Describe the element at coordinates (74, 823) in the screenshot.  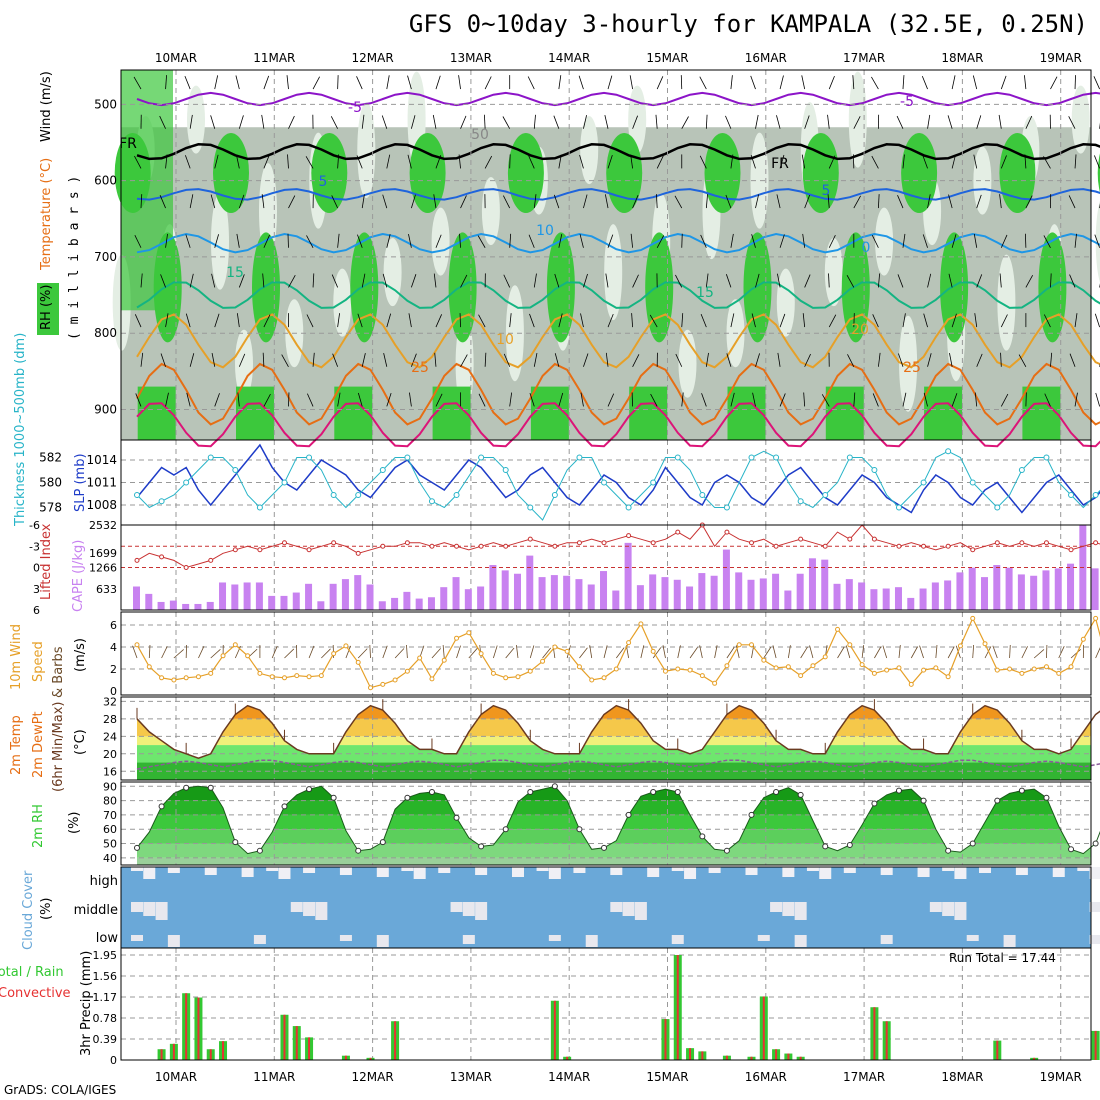
I see `rh2m-unit-label: (%)` at that location.